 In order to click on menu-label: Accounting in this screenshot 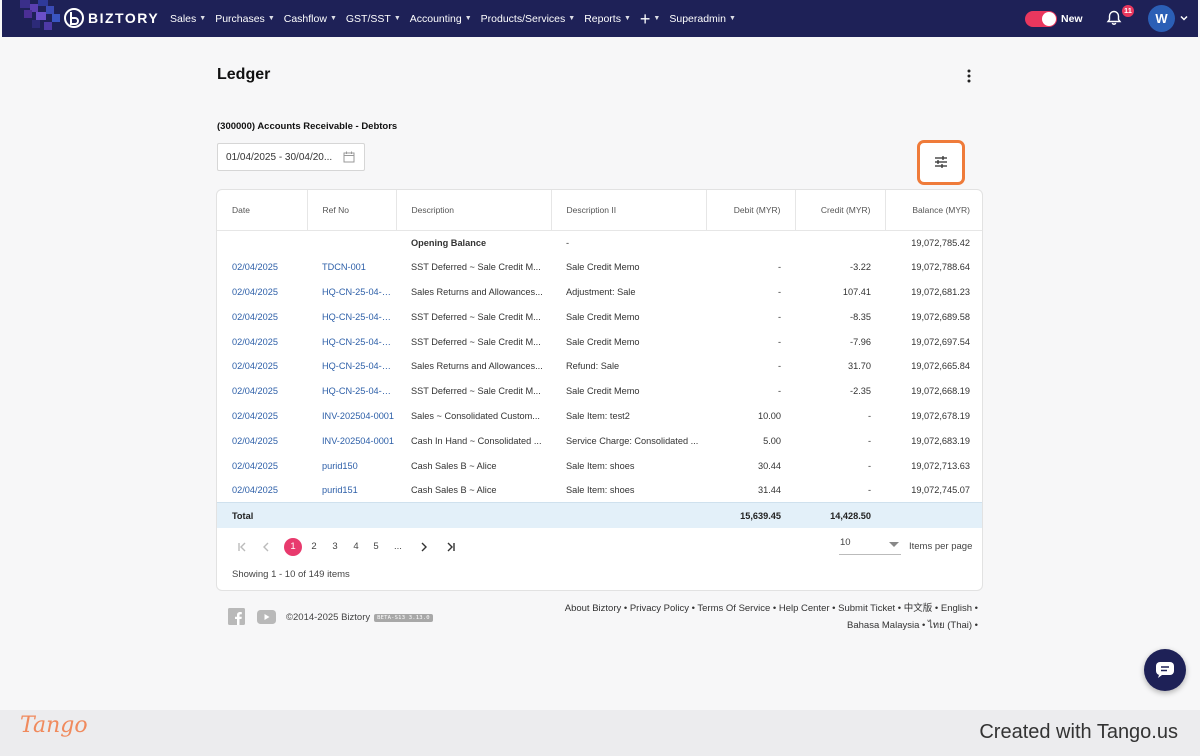, I will do `click(435, 18)`.